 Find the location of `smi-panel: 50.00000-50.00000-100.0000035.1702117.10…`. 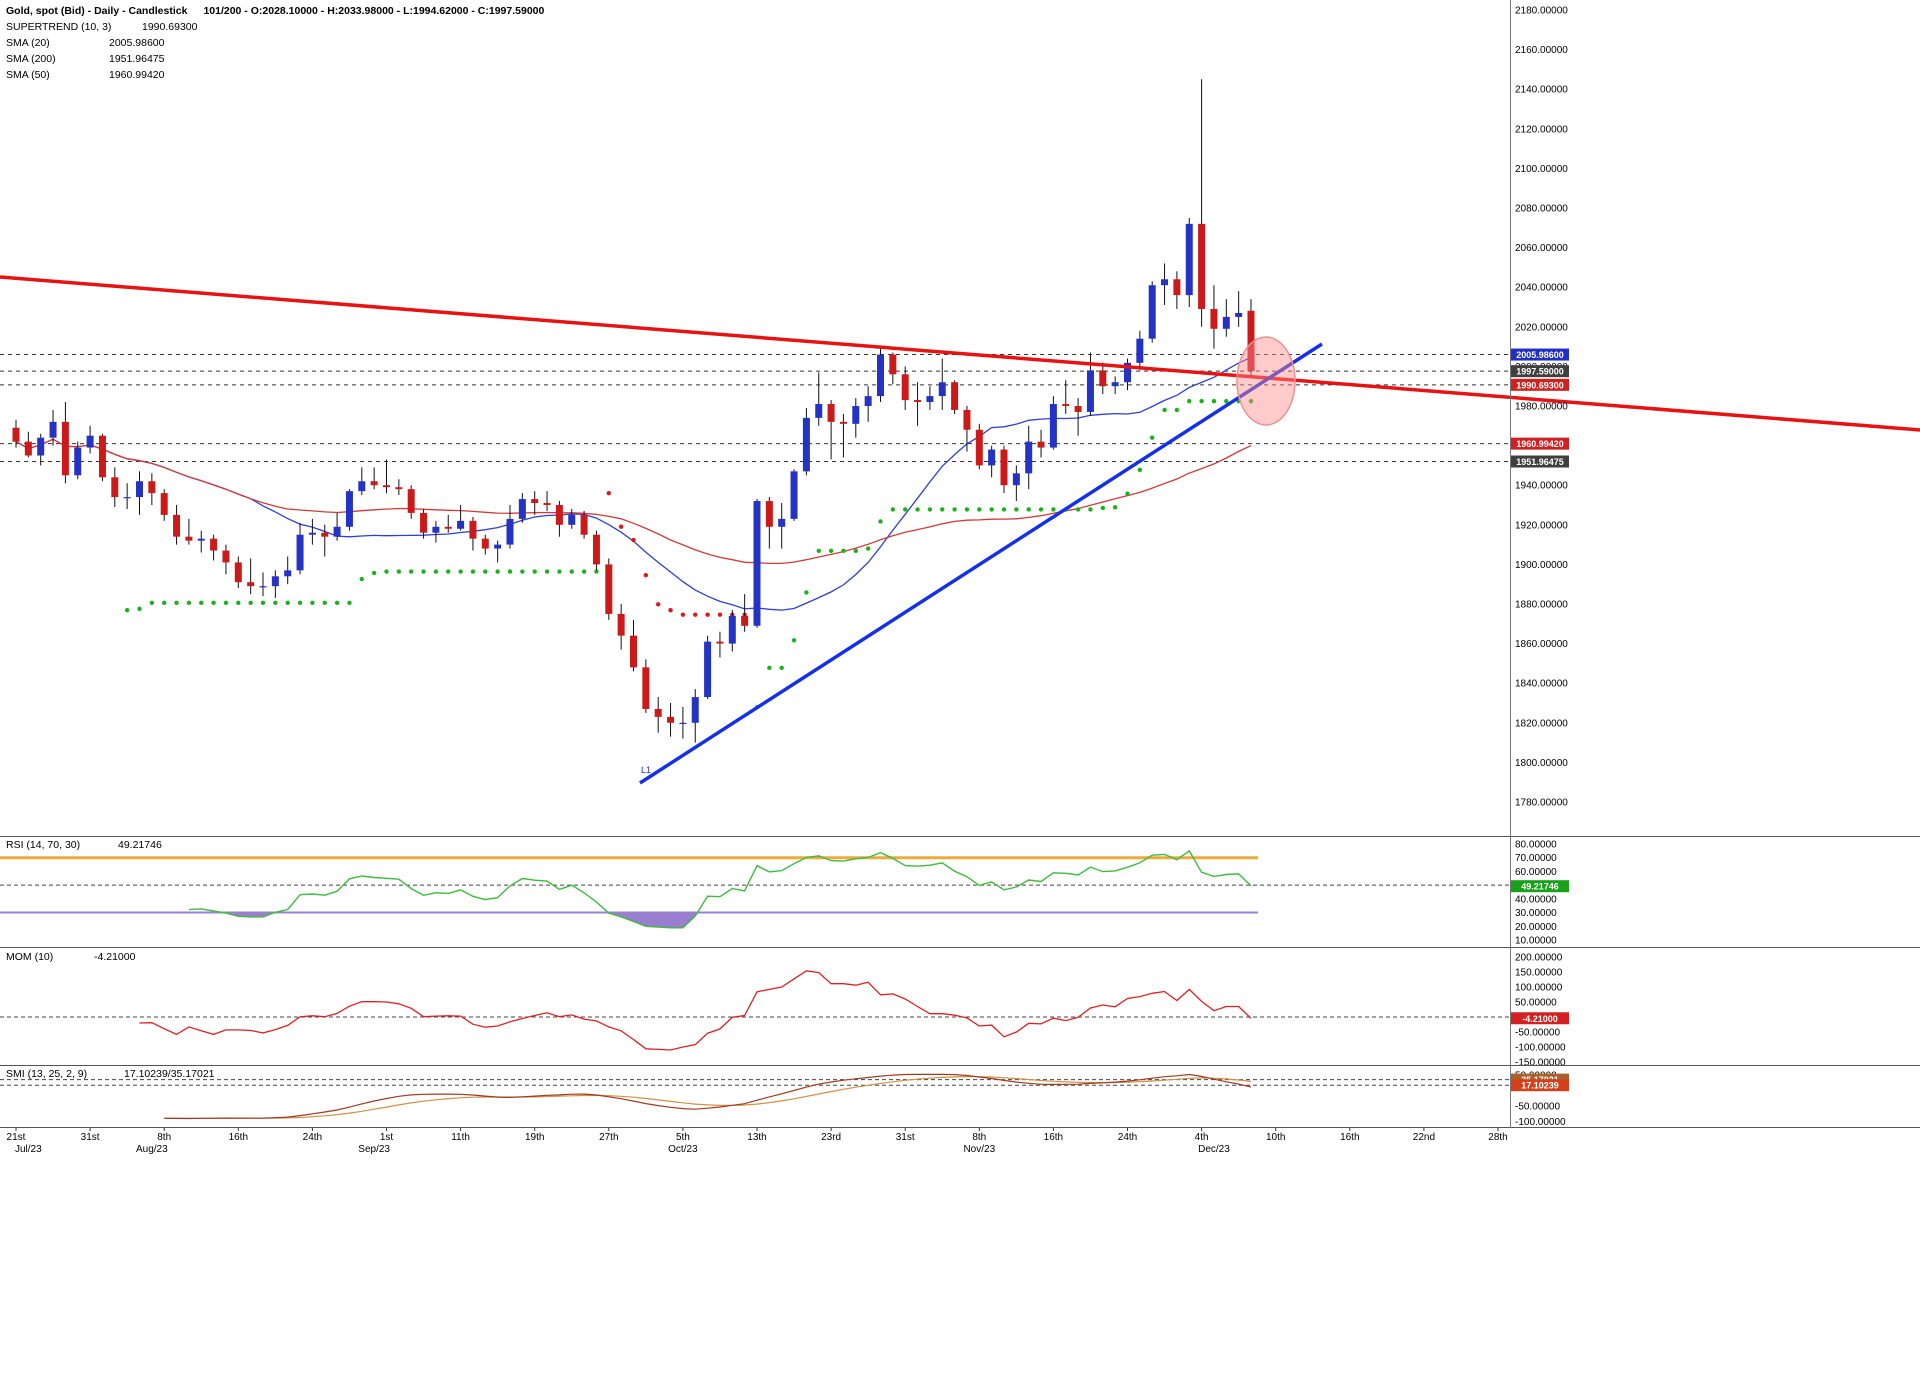

smi-panel: 50.00000-50.00000-100.0000035.1702117.10… is located at coordinates (960, 1096).